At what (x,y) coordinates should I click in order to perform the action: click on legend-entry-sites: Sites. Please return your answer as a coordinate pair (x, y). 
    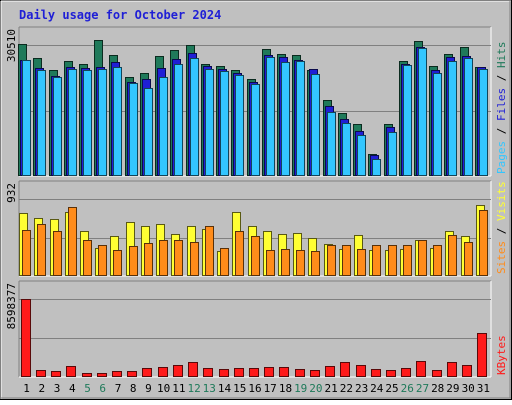
    Looking at the image, I should click on (501, 257).